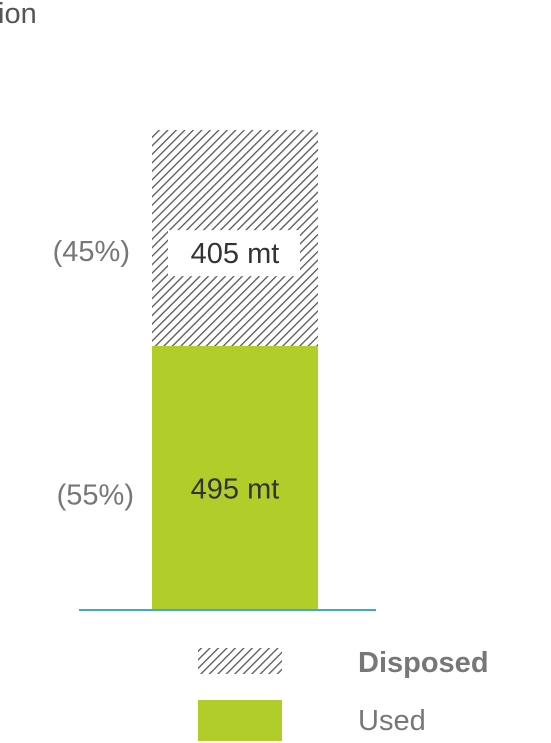 This screenshot has width=551, height=743. I want to click on legend-label-disposed: Disposed, so click(423, 663).